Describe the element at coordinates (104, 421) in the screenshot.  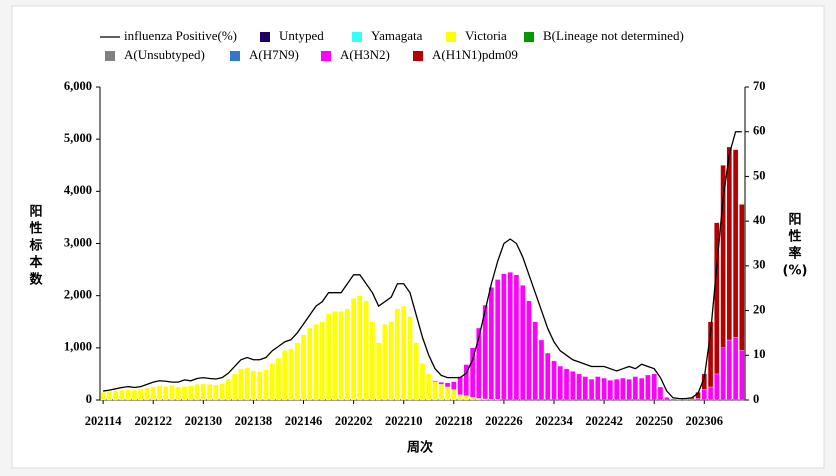
I see `x-tick-label: 202114` at that location.